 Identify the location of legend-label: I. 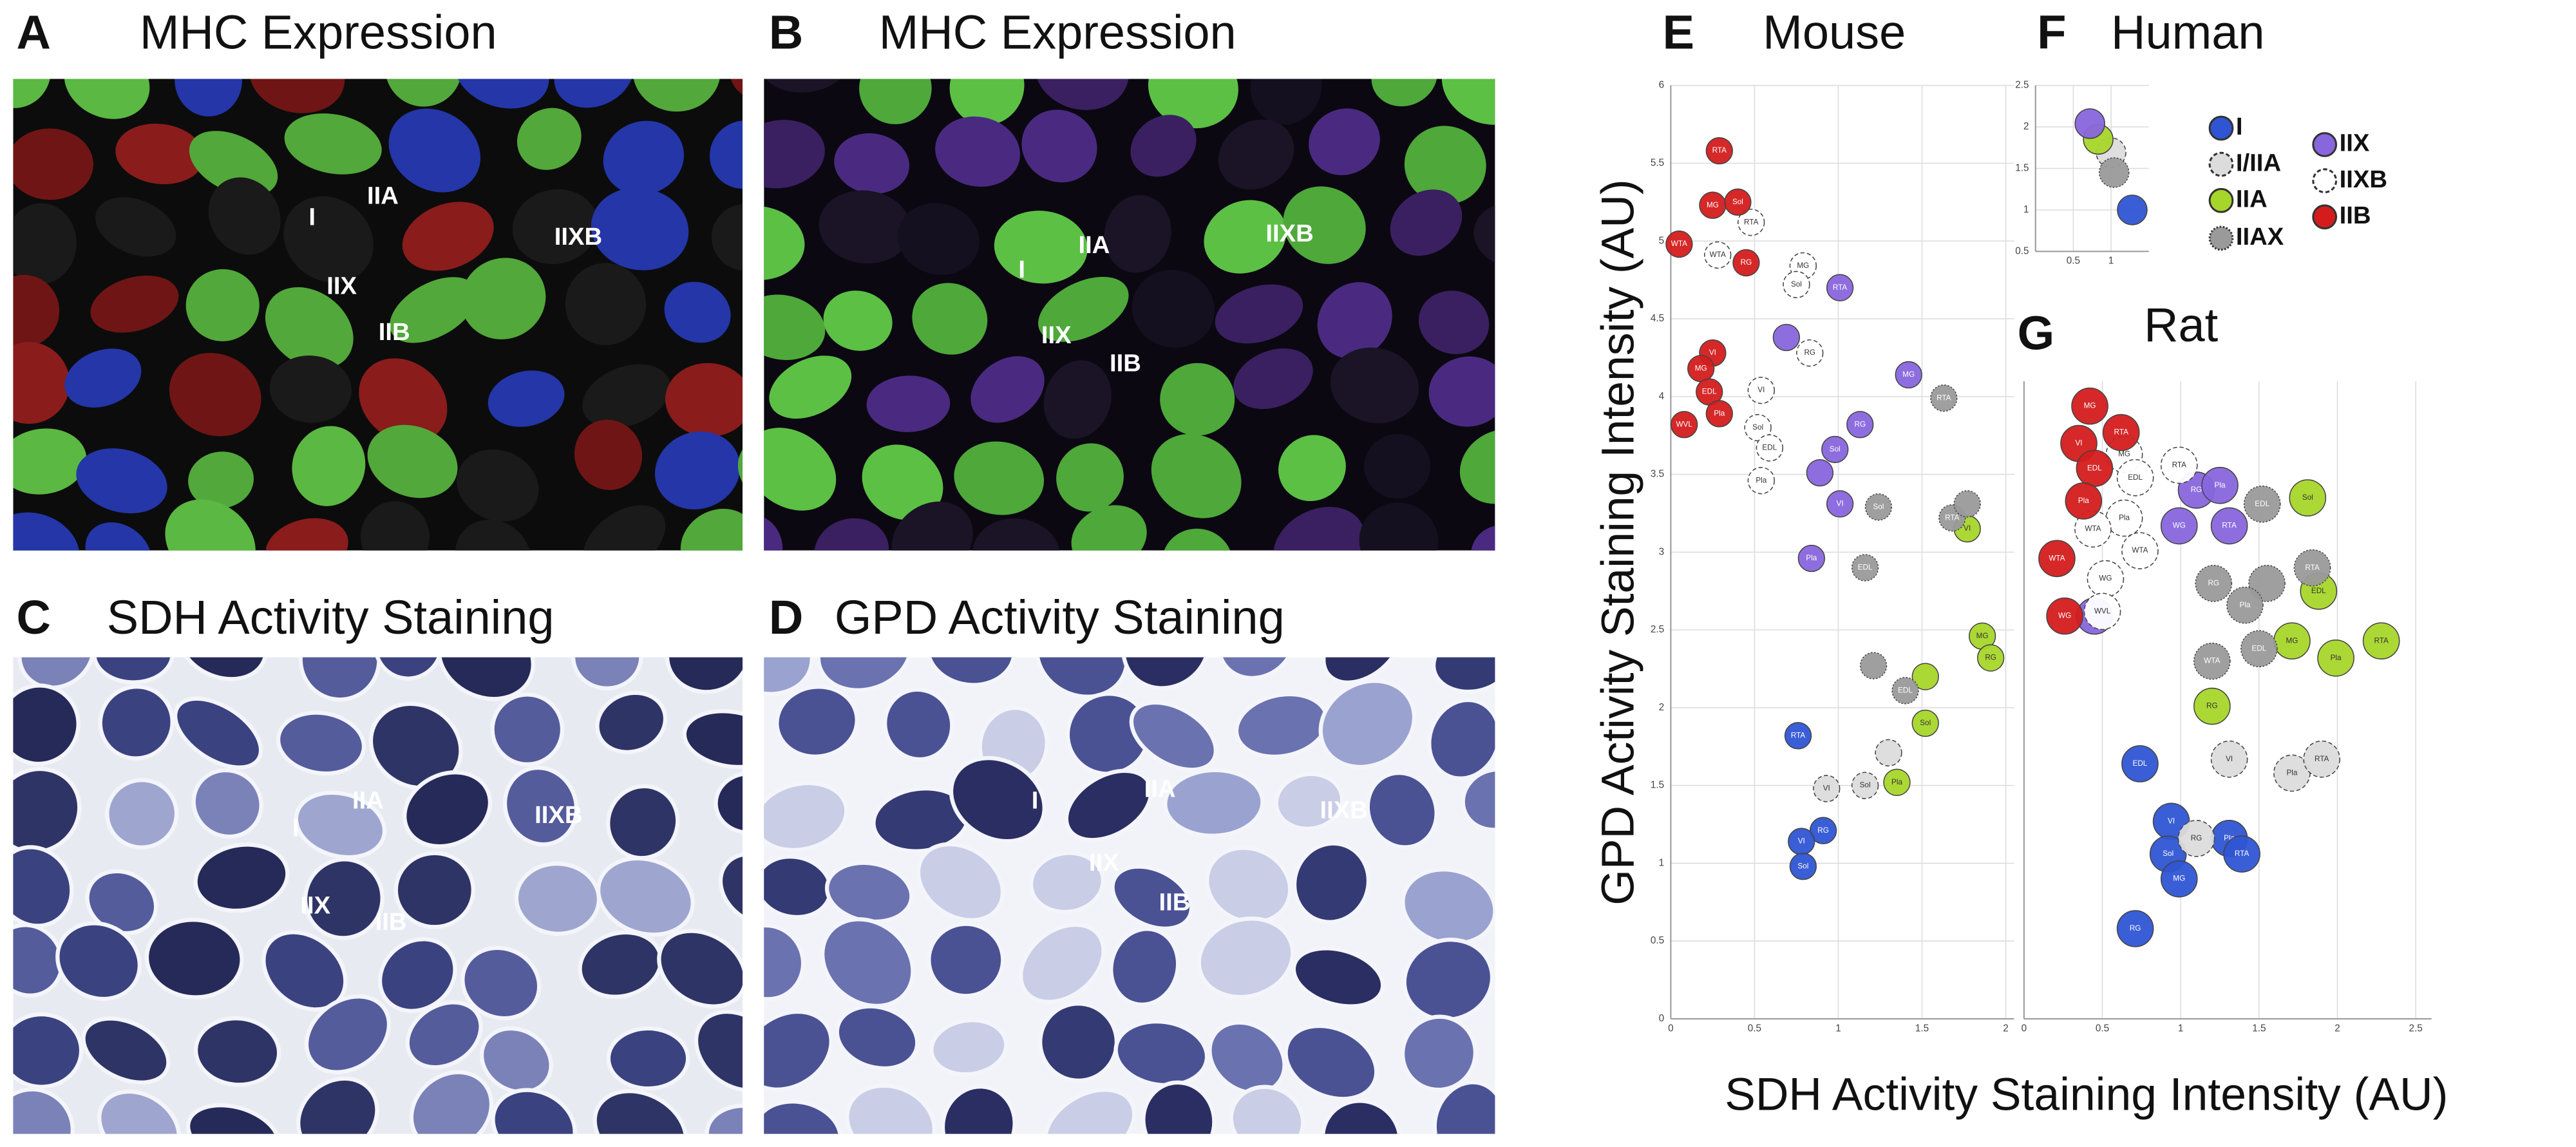
(2239, 126).